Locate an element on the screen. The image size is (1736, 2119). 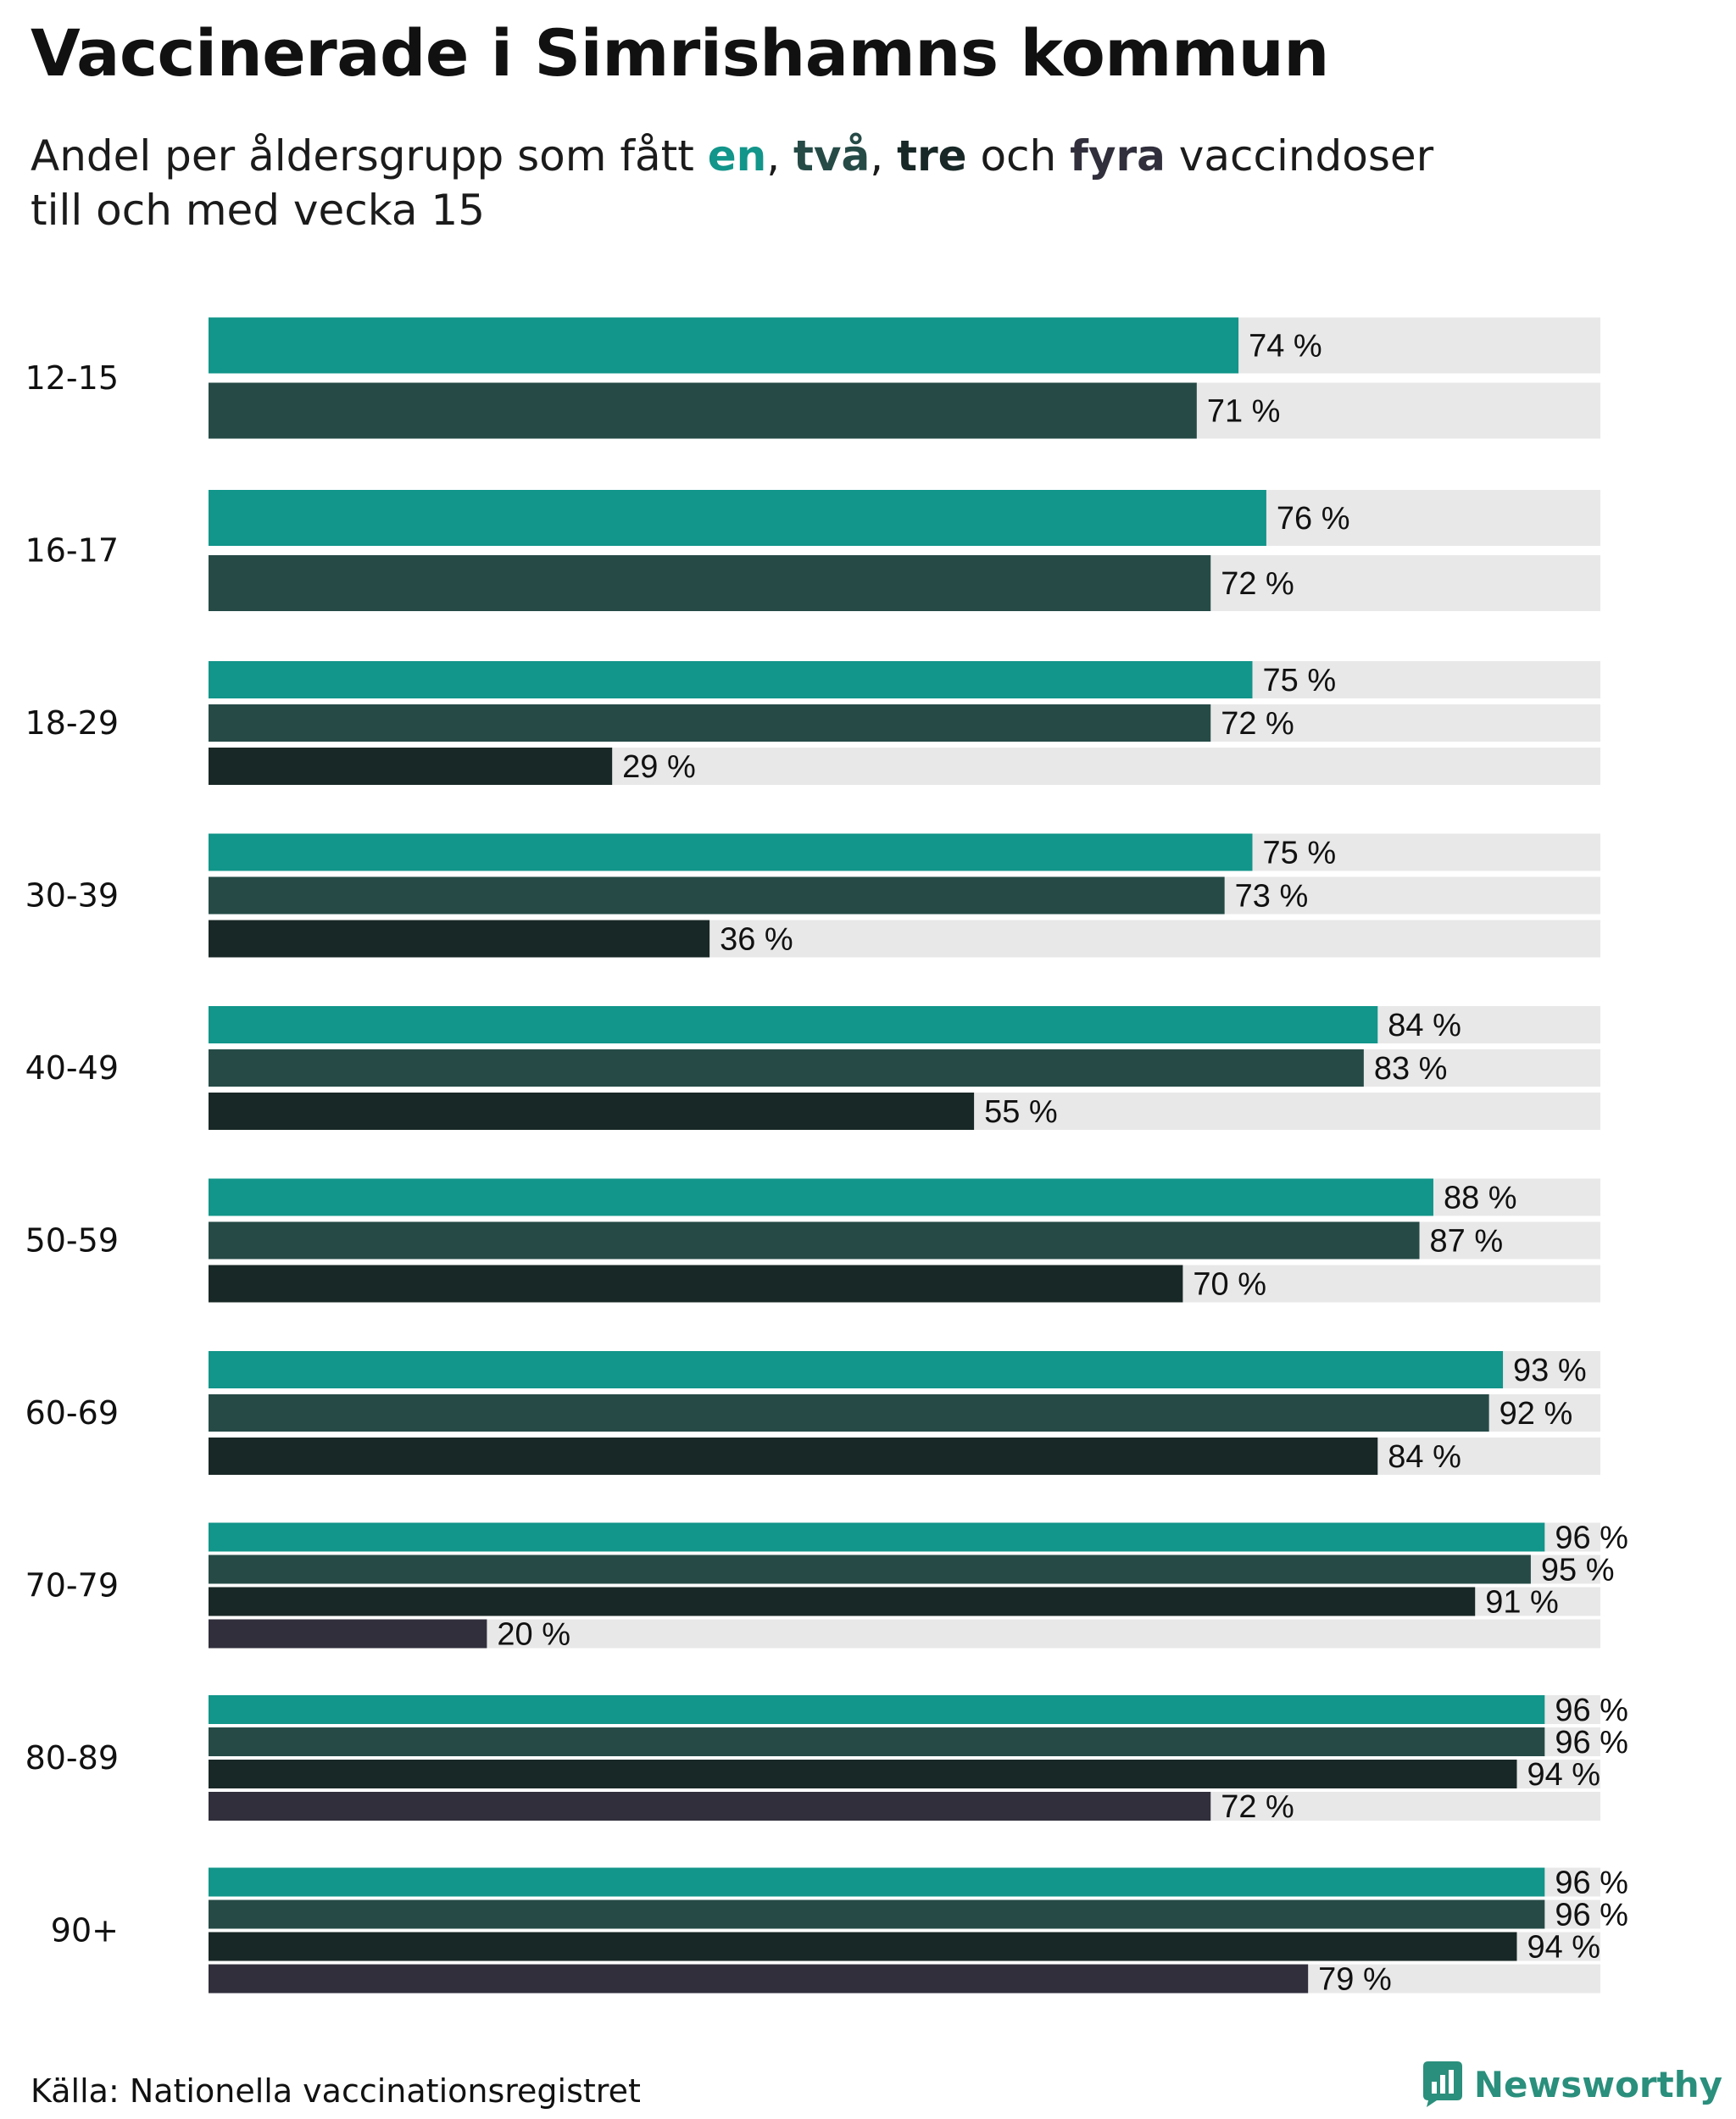
bar-value-label: 79 % is located at coordinates (1355, 1980).